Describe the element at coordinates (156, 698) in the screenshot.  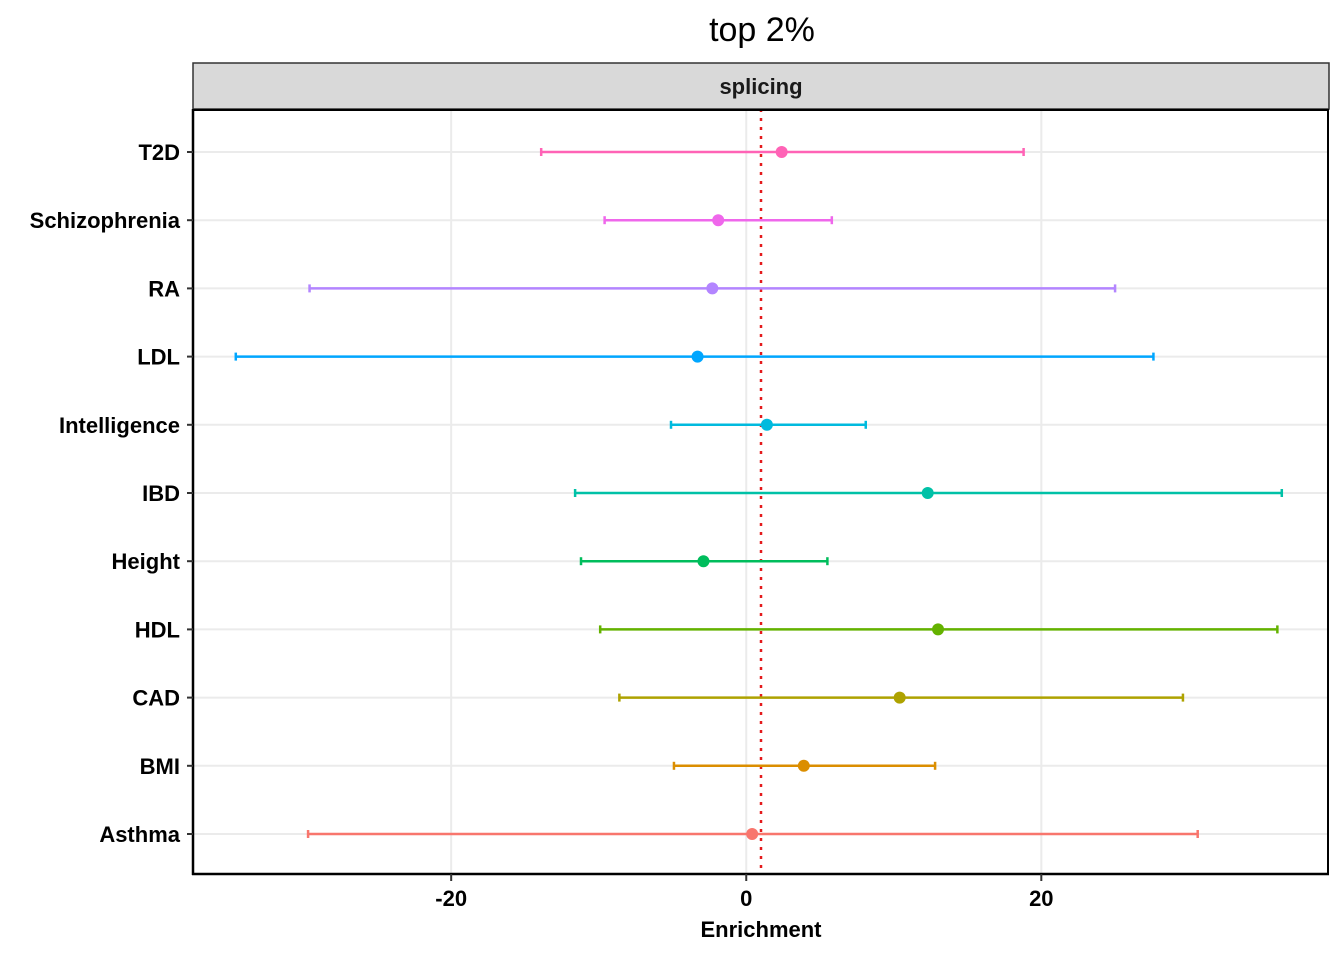
I see `y-tick-label-cad: CAD` at that location.